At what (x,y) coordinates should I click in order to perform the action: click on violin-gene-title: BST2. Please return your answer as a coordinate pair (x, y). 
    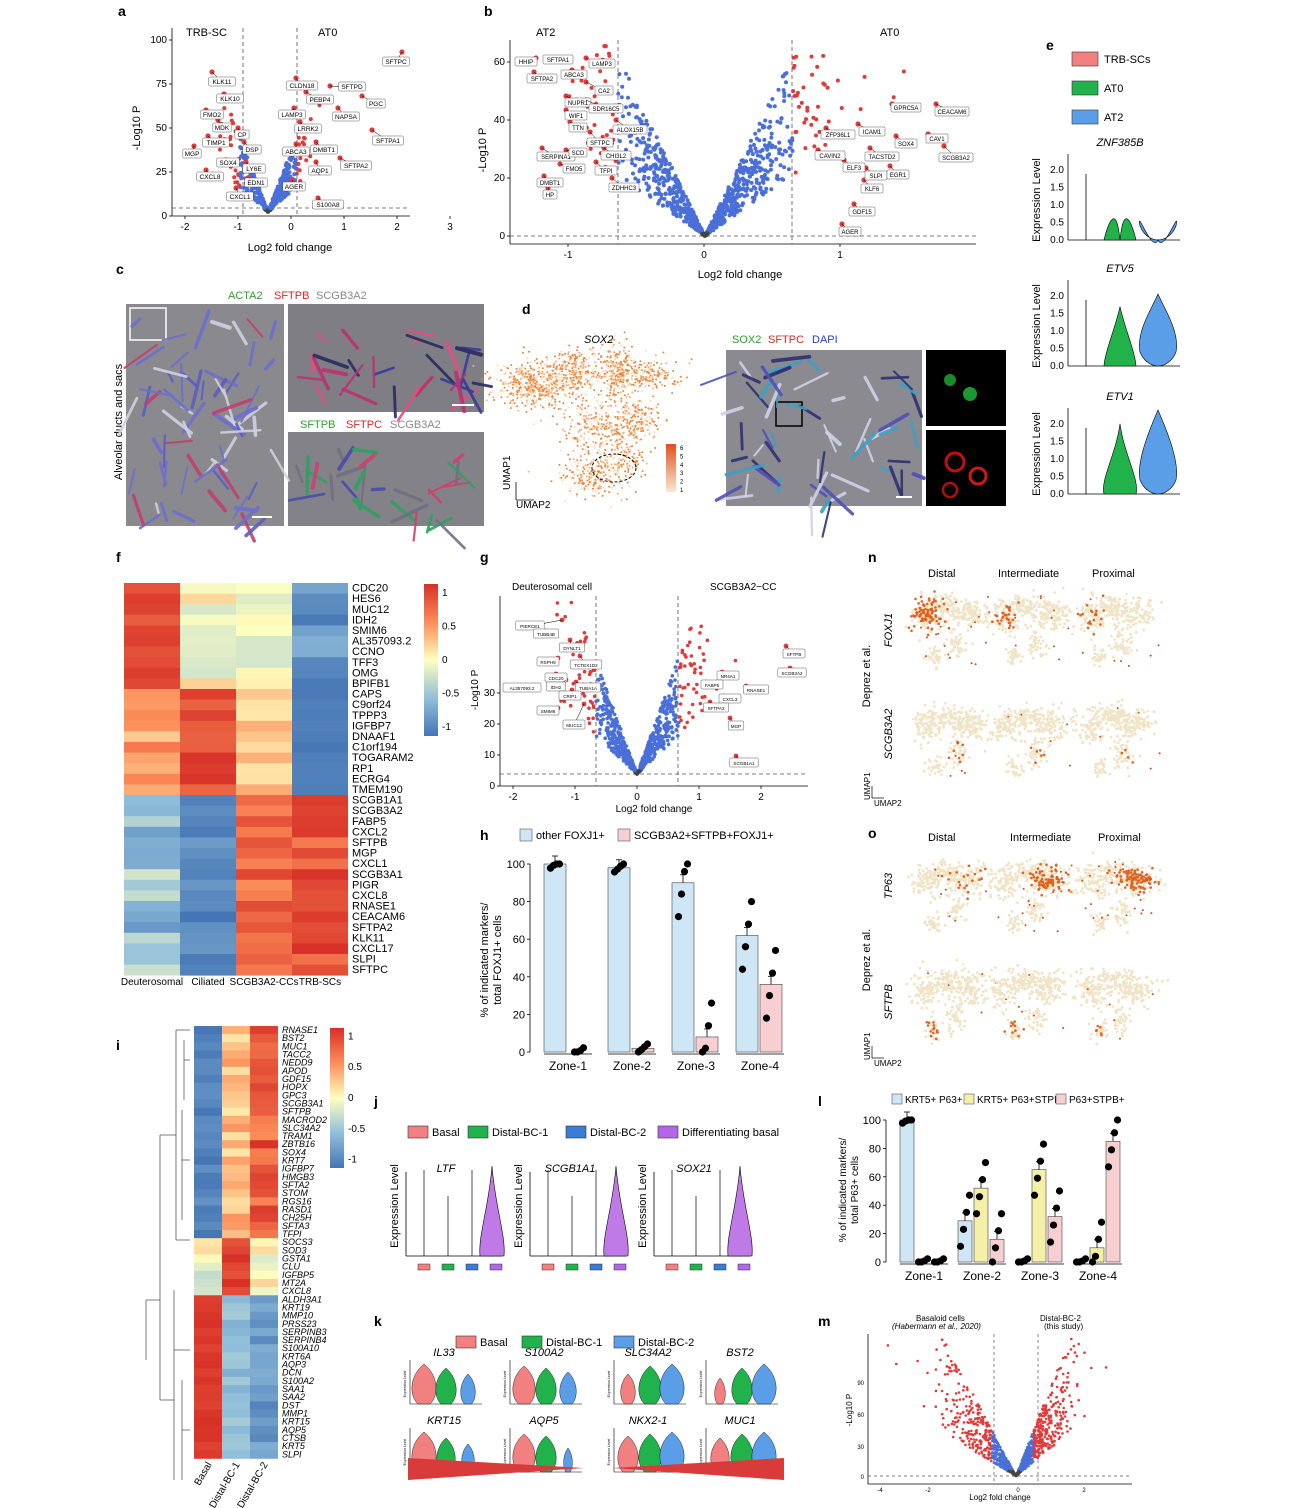
    Looking at the image, I should click on (740, 1353).